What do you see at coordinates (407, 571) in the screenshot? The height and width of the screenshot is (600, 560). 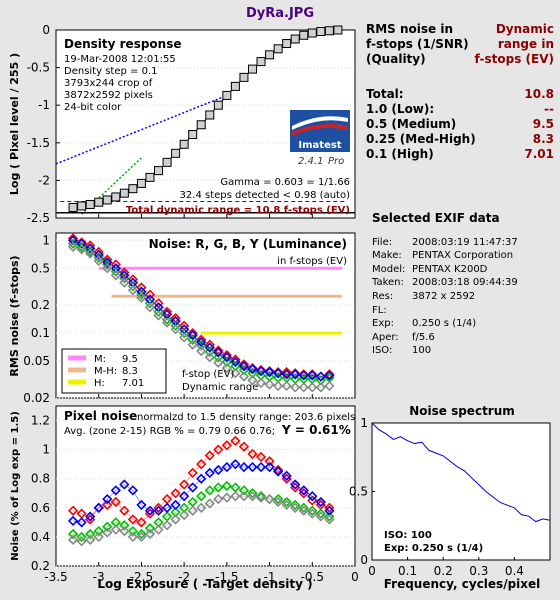 I see `x-tick-label: 0.1` at bounding box center [407, 571].